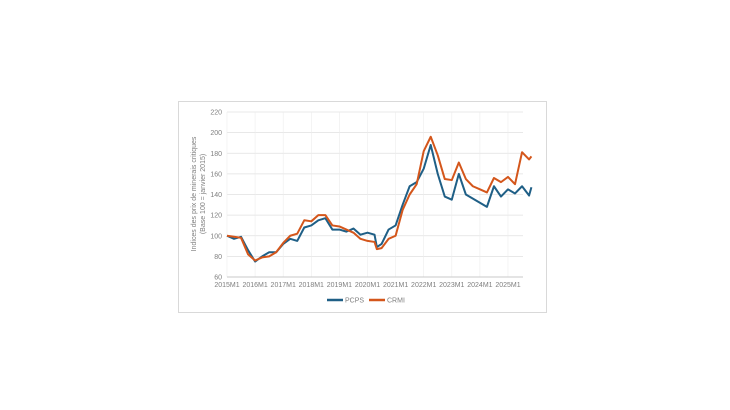 Image resolution: width=730 pixels, height=410 pixels. I want to click on x-tick-label: 2022M1, so click(423, 285).